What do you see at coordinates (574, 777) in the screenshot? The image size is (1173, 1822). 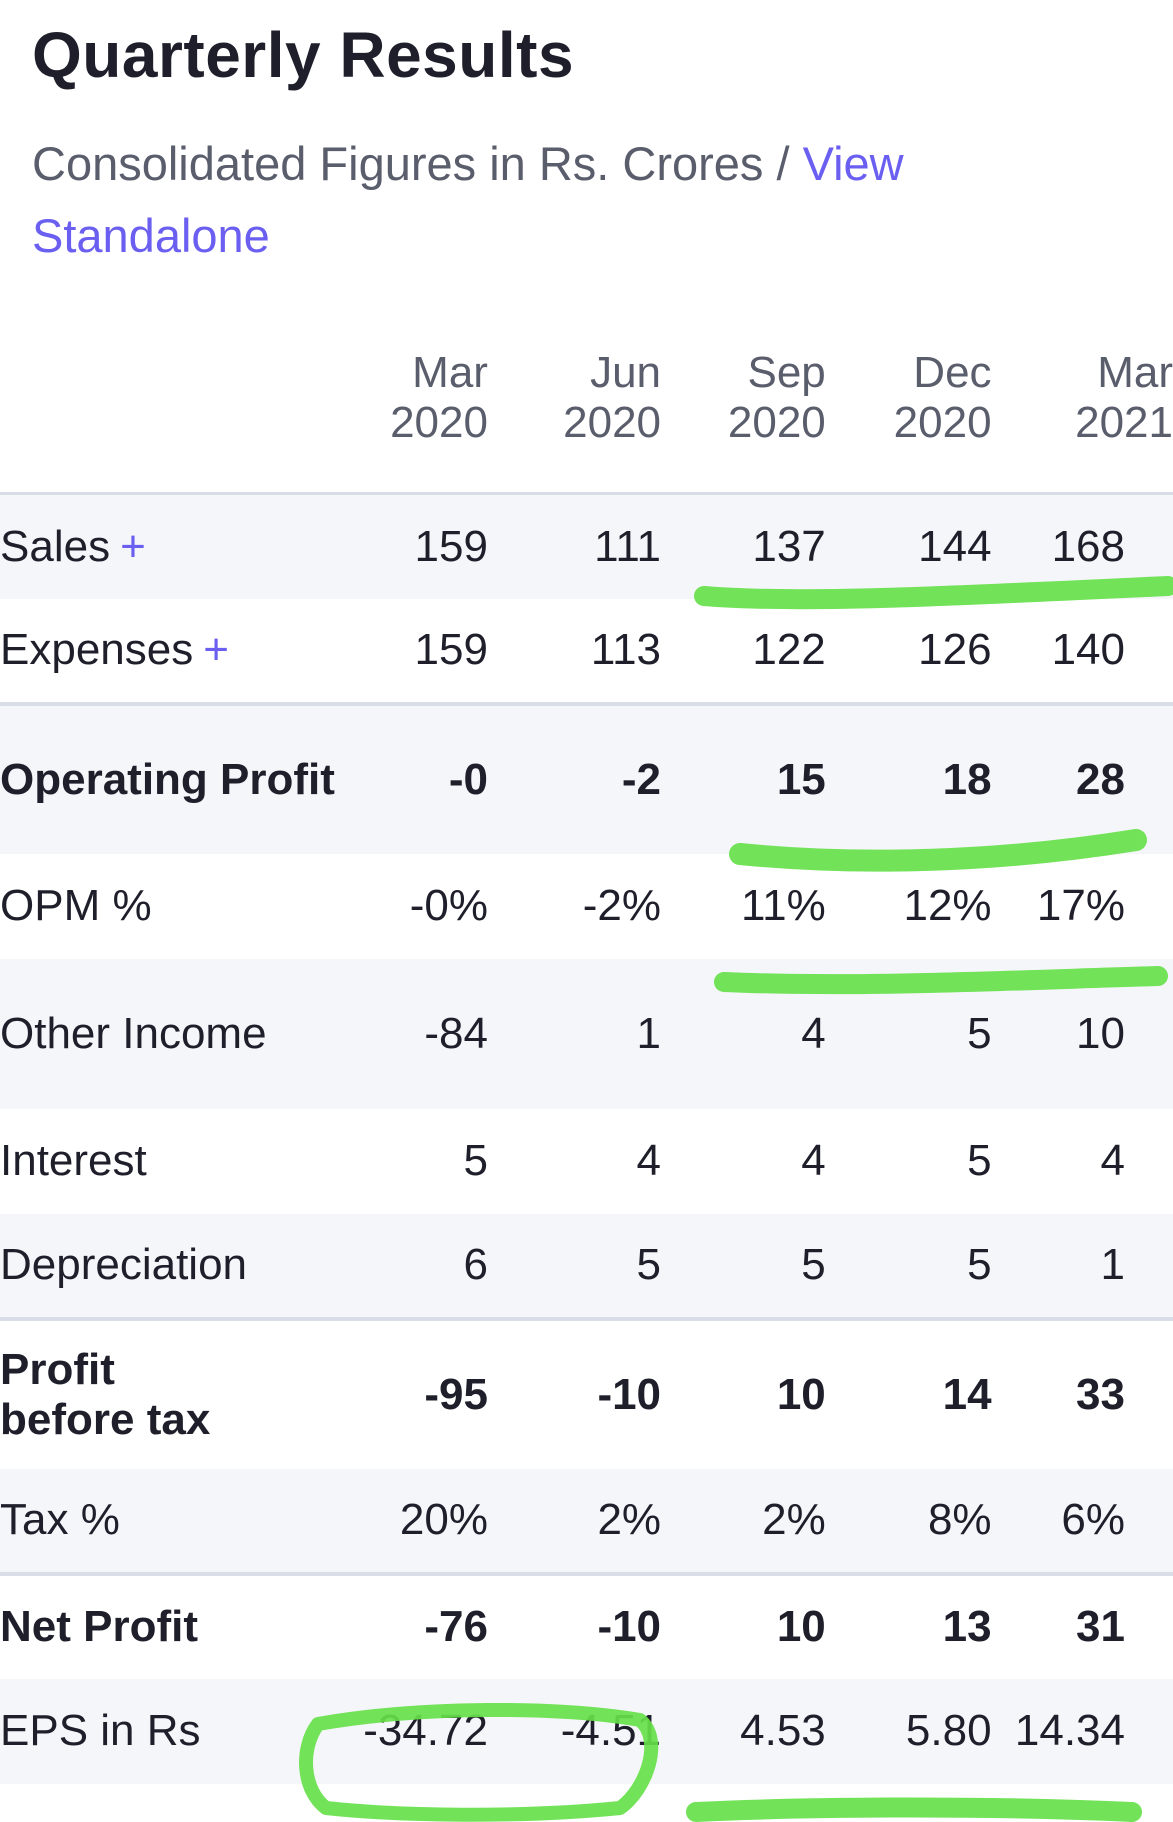 I see `table-cell: -2` at bounding box center [574, 777].